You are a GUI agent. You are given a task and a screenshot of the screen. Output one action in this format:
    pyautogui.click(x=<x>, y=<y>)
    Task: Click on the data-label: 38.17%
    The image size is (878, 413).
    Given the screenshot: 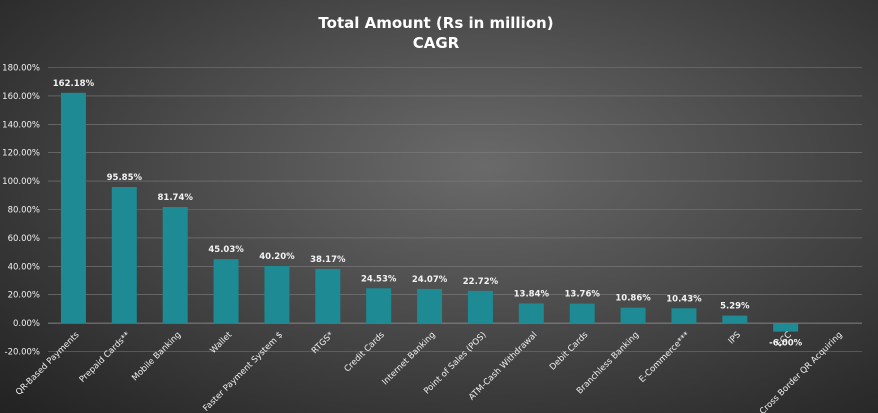 What is the action you would take?
    pyautogui.click(x=328, y=260)
    